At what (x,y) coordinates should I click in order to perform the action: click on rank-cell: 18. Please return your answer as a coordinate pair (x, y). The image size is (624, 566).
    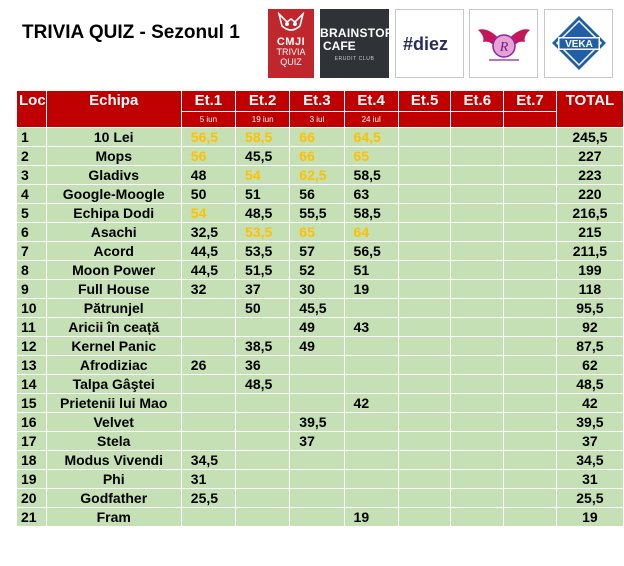
    Looking at the image, I should click on (31, 460).